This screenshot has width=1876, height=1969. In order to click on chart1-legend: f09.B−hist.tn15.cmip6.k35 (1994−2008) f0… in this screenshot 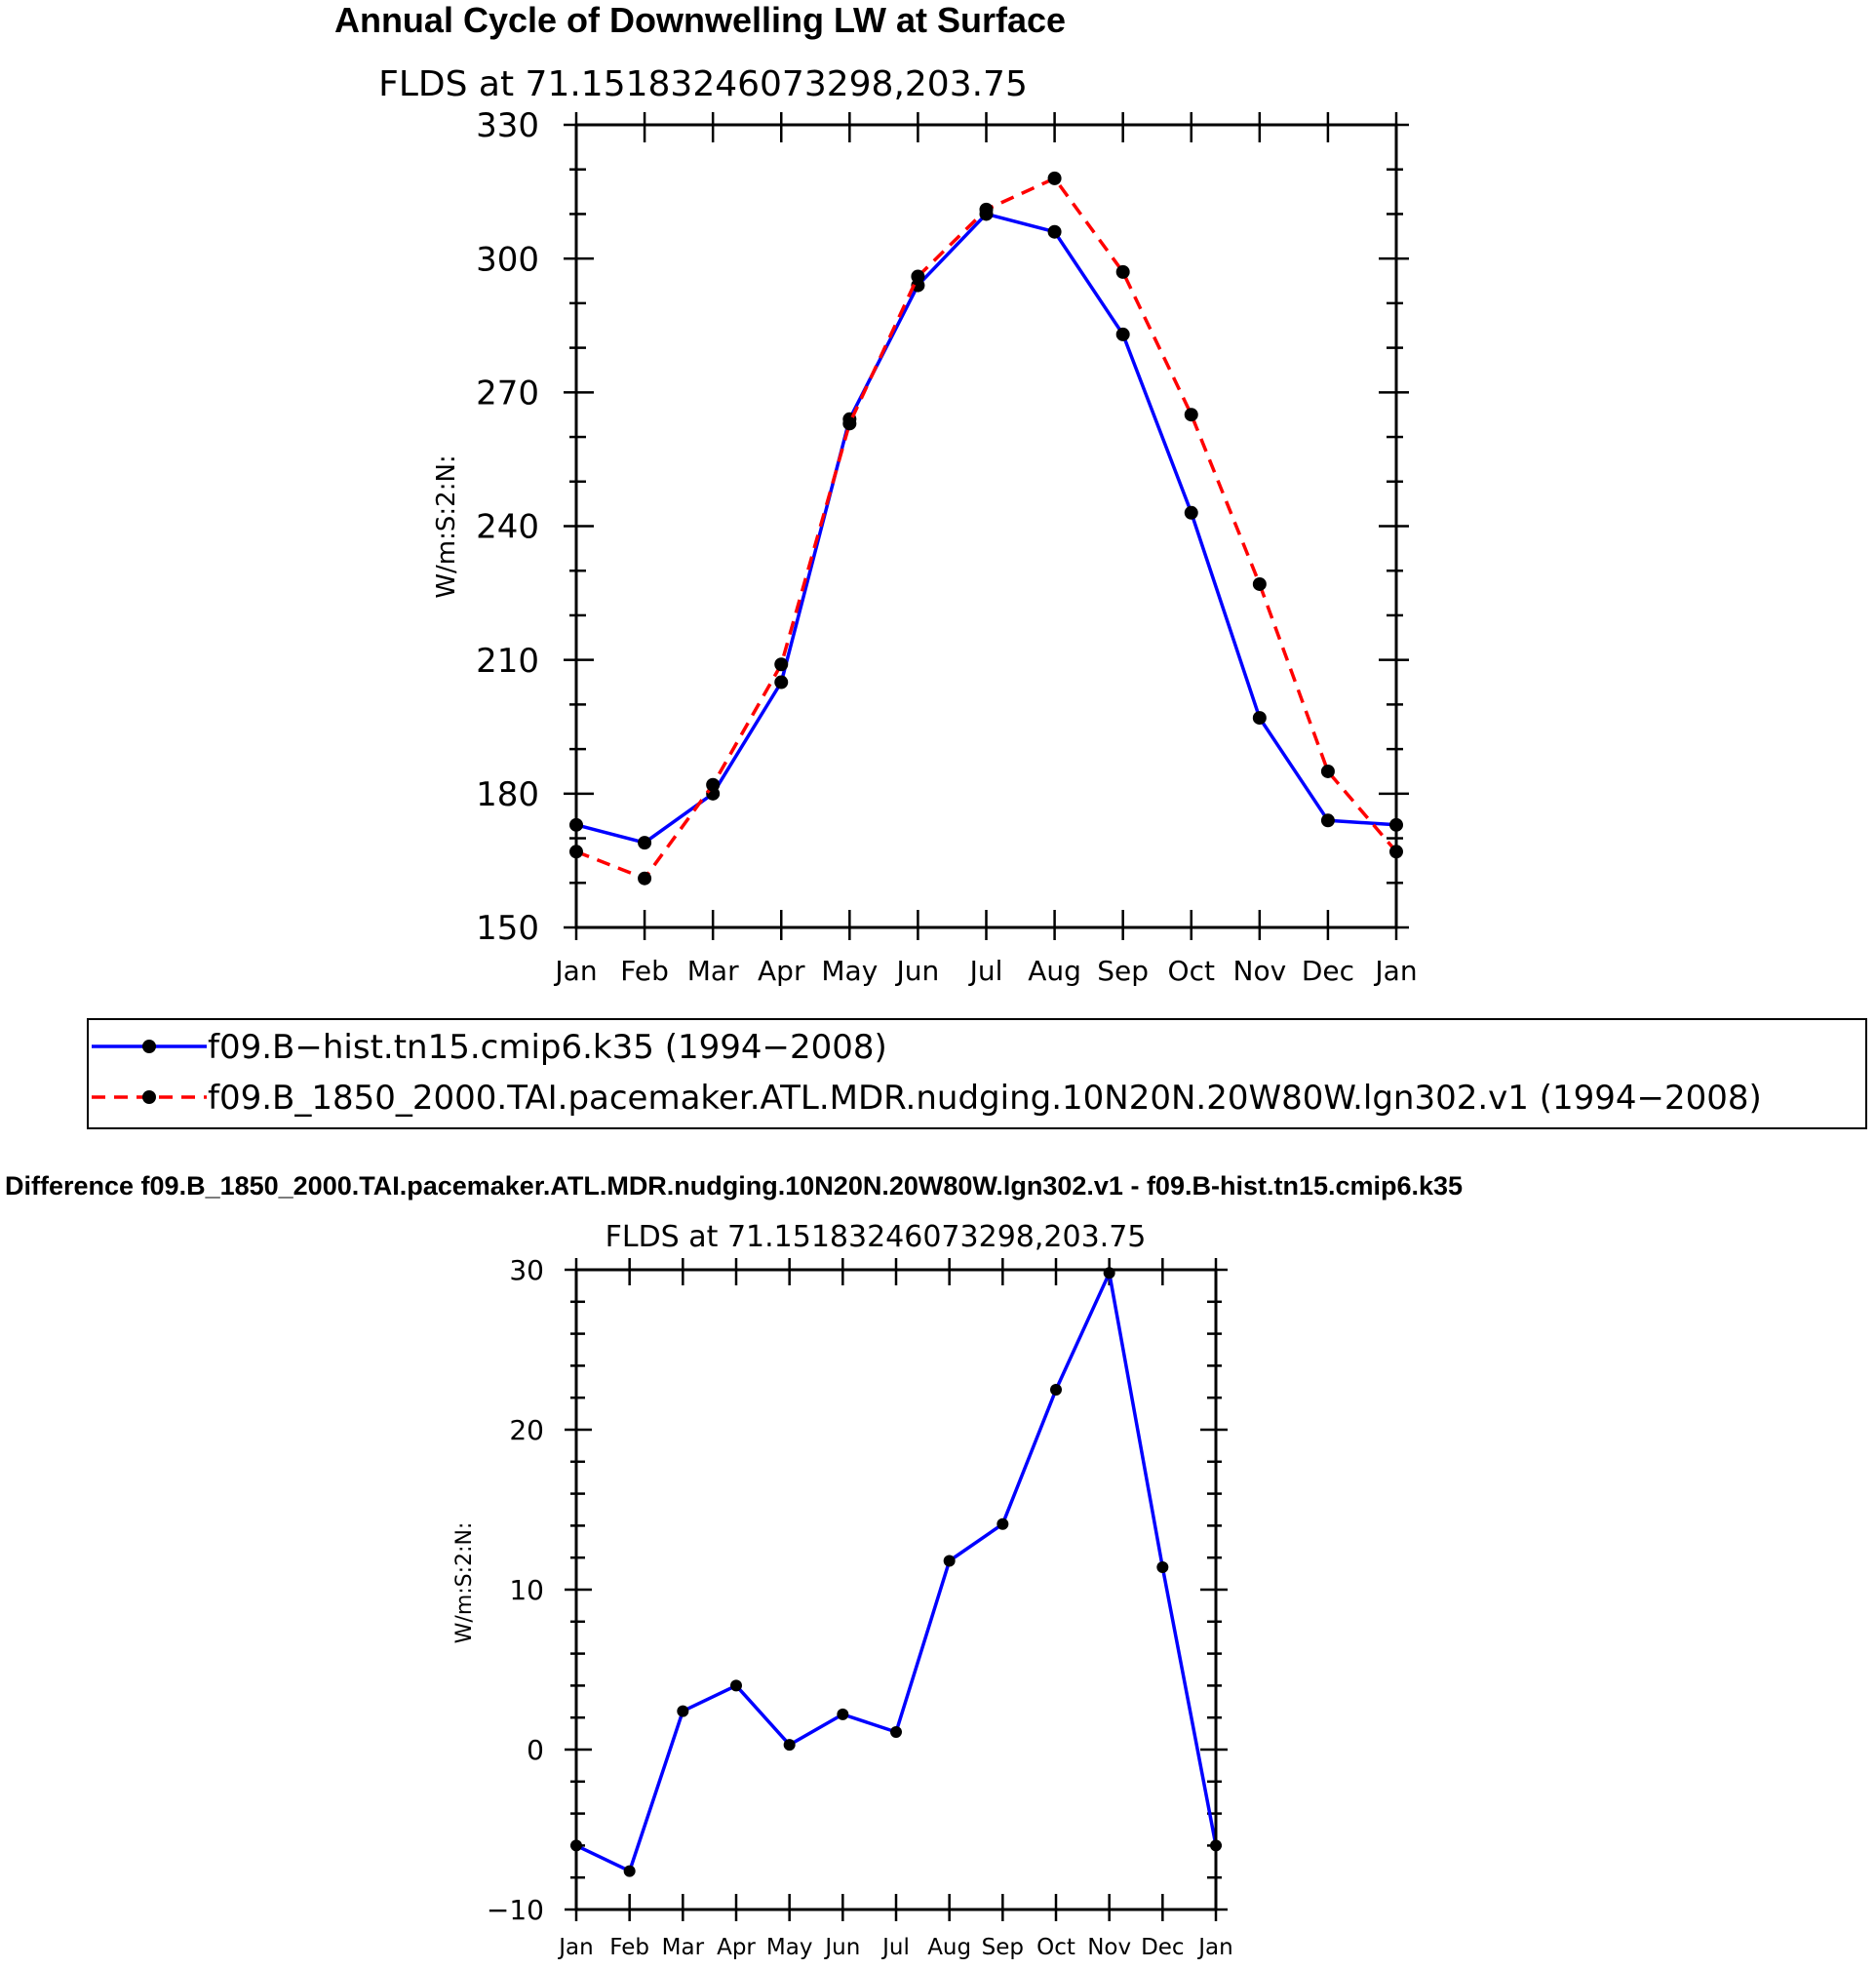, I will do `click(977, 1073)`.